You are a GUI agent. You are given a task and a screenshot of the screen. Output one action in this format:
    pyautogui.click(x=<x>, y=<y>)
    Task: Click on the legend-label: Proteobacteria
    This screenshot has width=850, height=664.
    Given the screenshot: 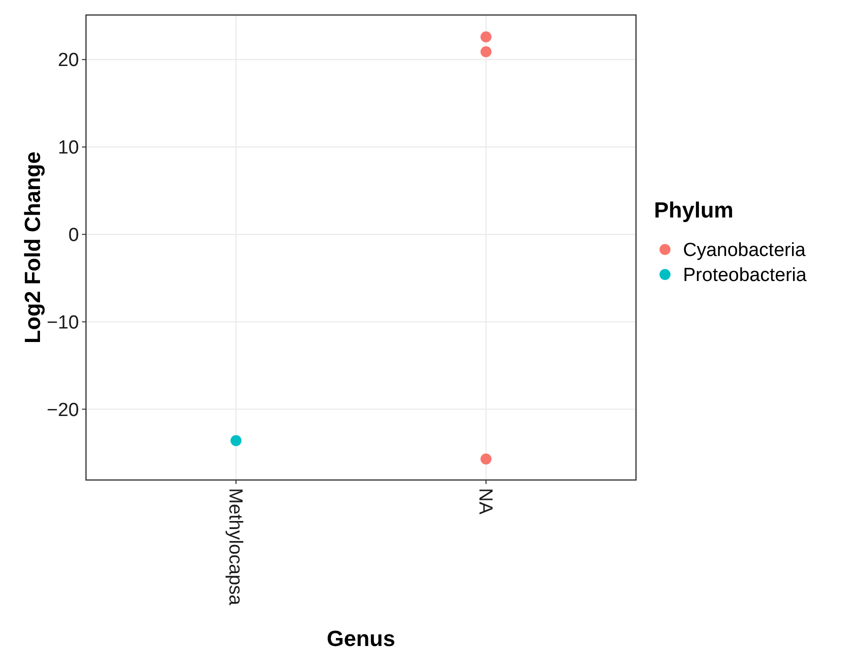 What is the action you would take?
    pyautogui.click(x=745, y=275)
    